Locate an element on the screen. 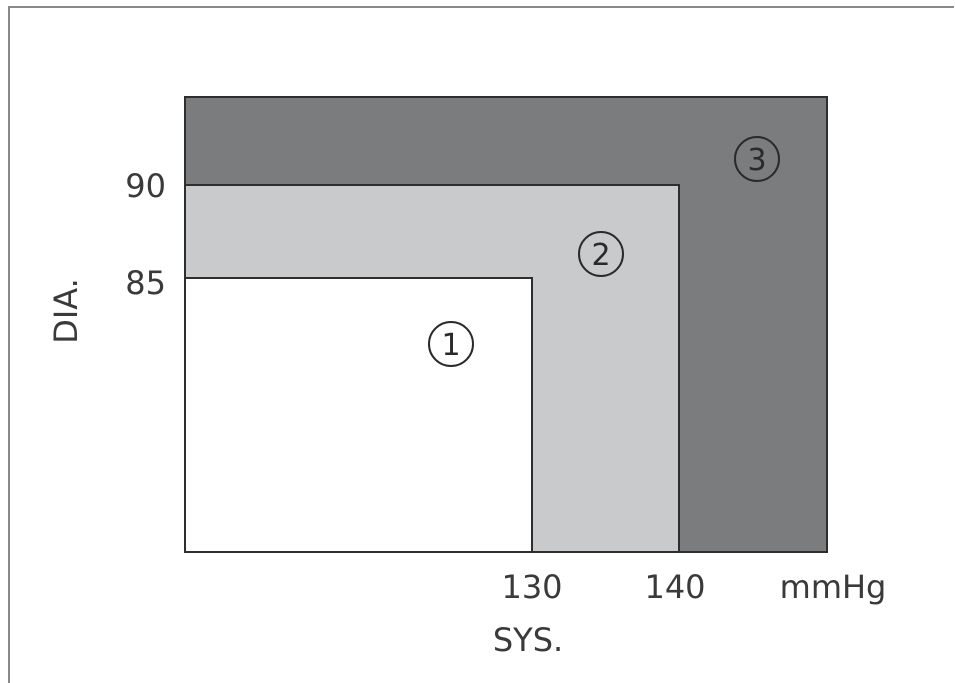 The image size is (955, 683). zone-3-marker: 3 is located at coordinates (757, 159).